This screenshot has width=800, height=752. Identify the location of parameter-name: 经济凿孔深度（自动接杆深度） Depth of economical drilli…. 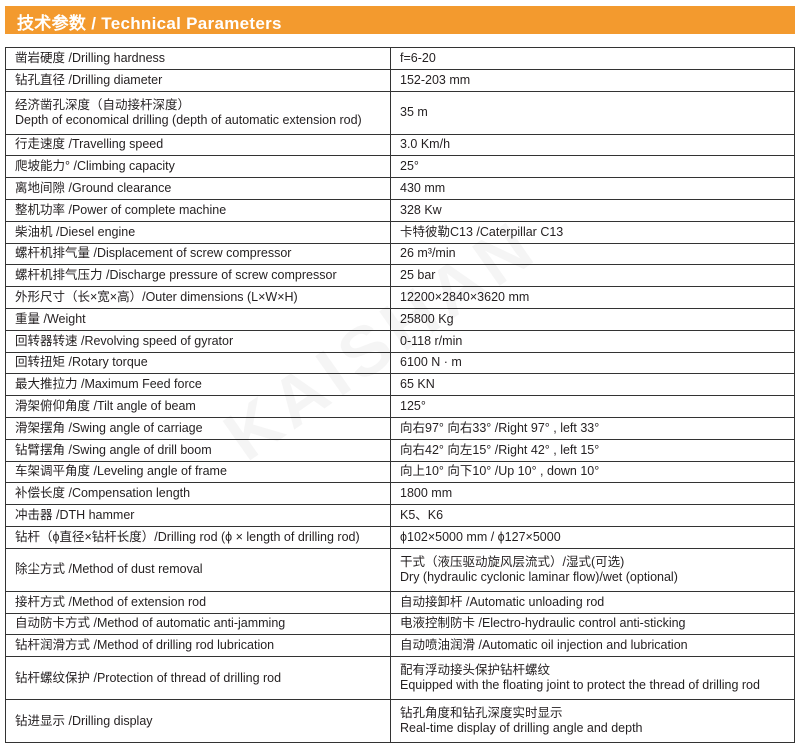
(198, 112).